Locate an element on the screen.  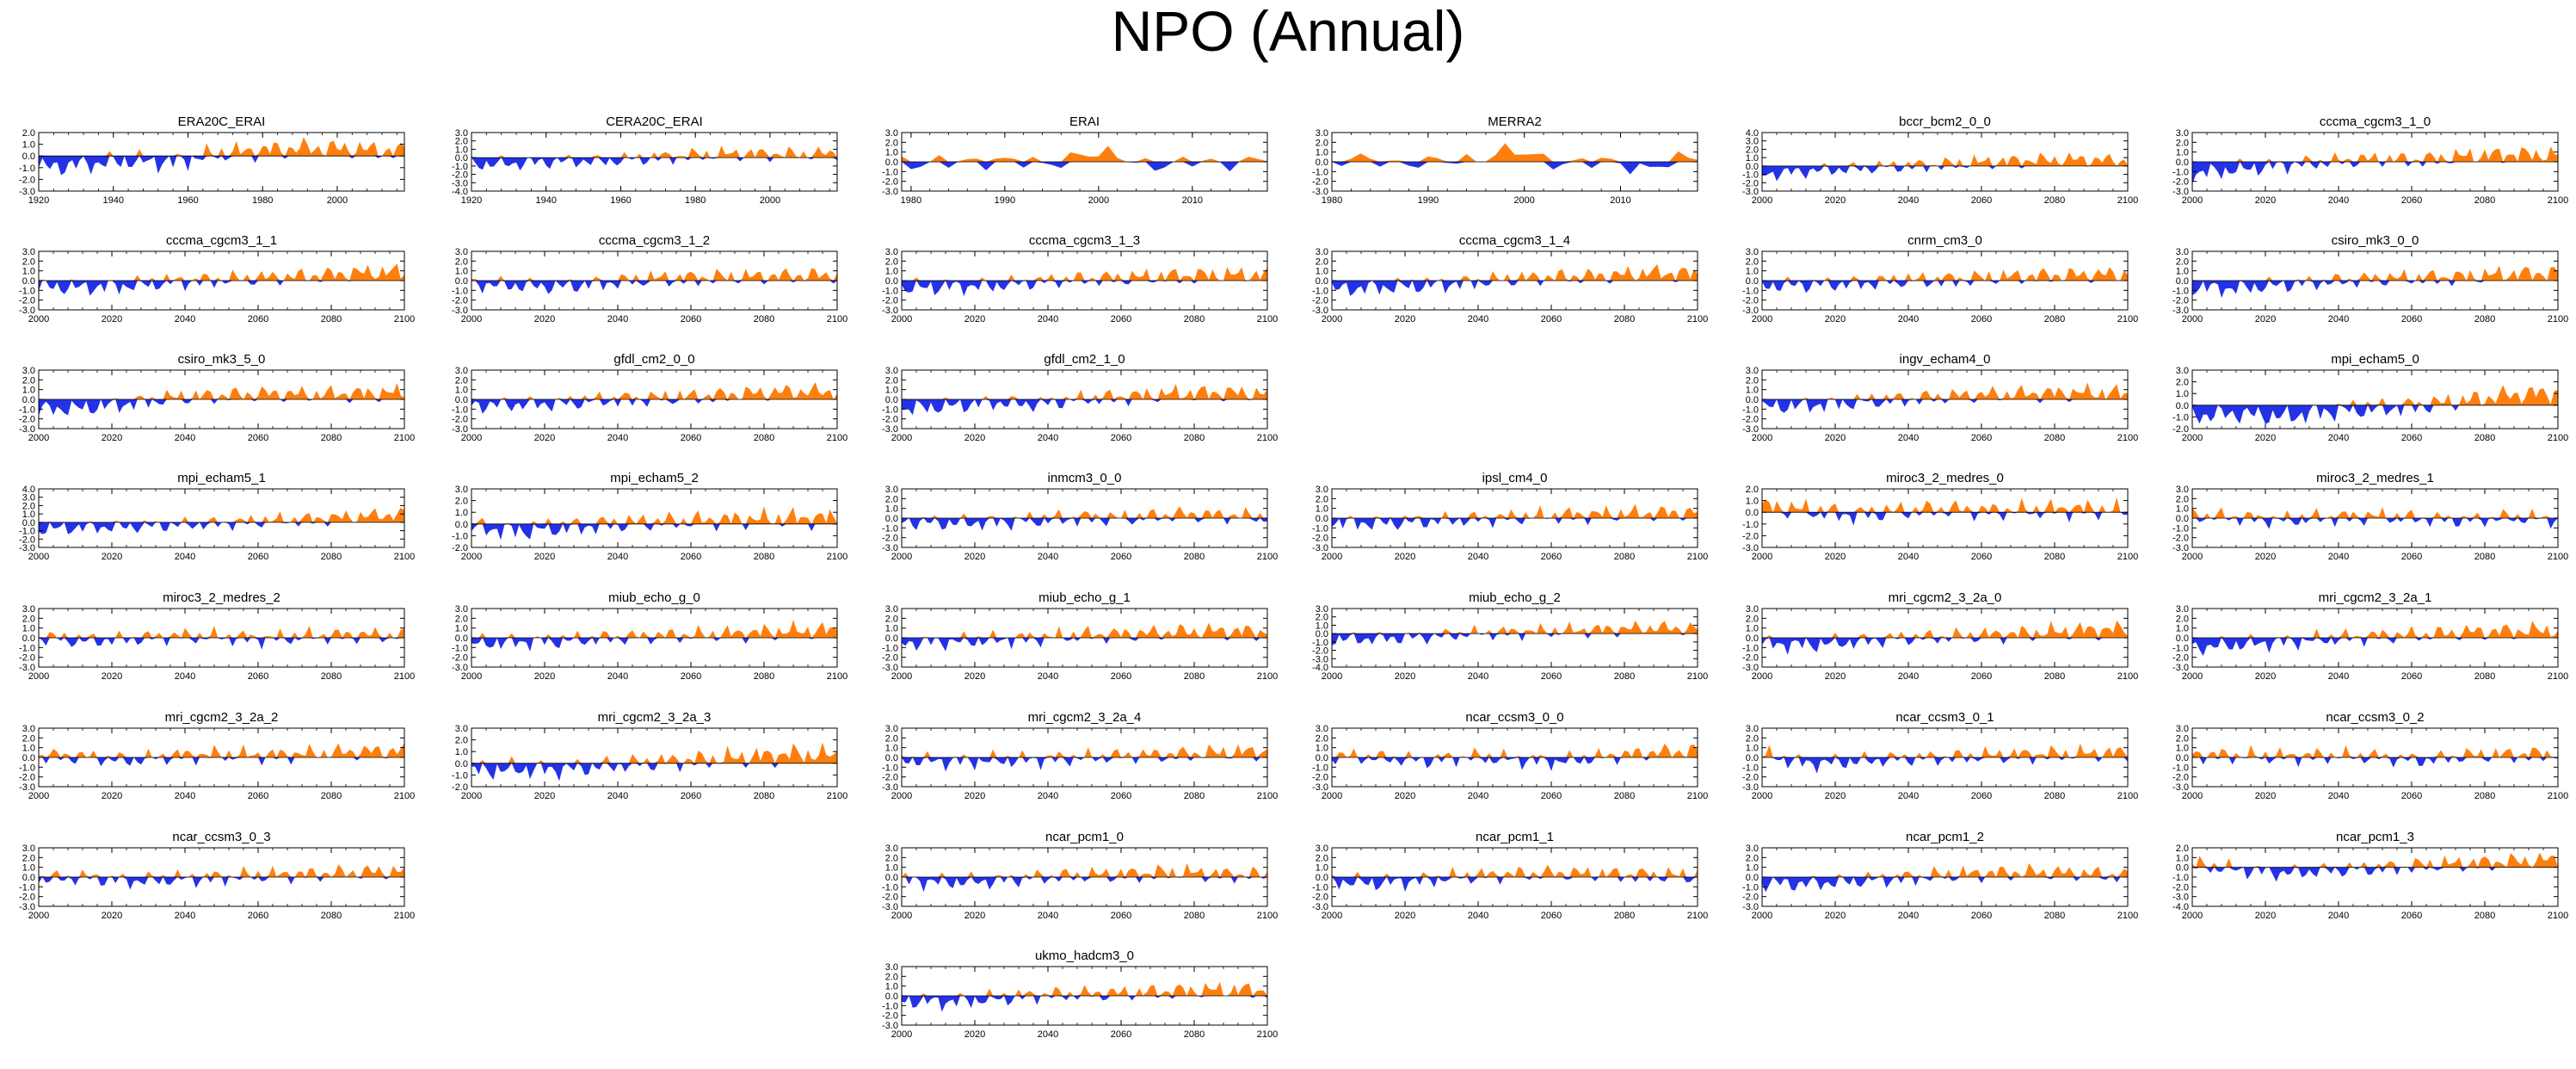
x-tick-label: 1940 is located at coordinates (545, 200).